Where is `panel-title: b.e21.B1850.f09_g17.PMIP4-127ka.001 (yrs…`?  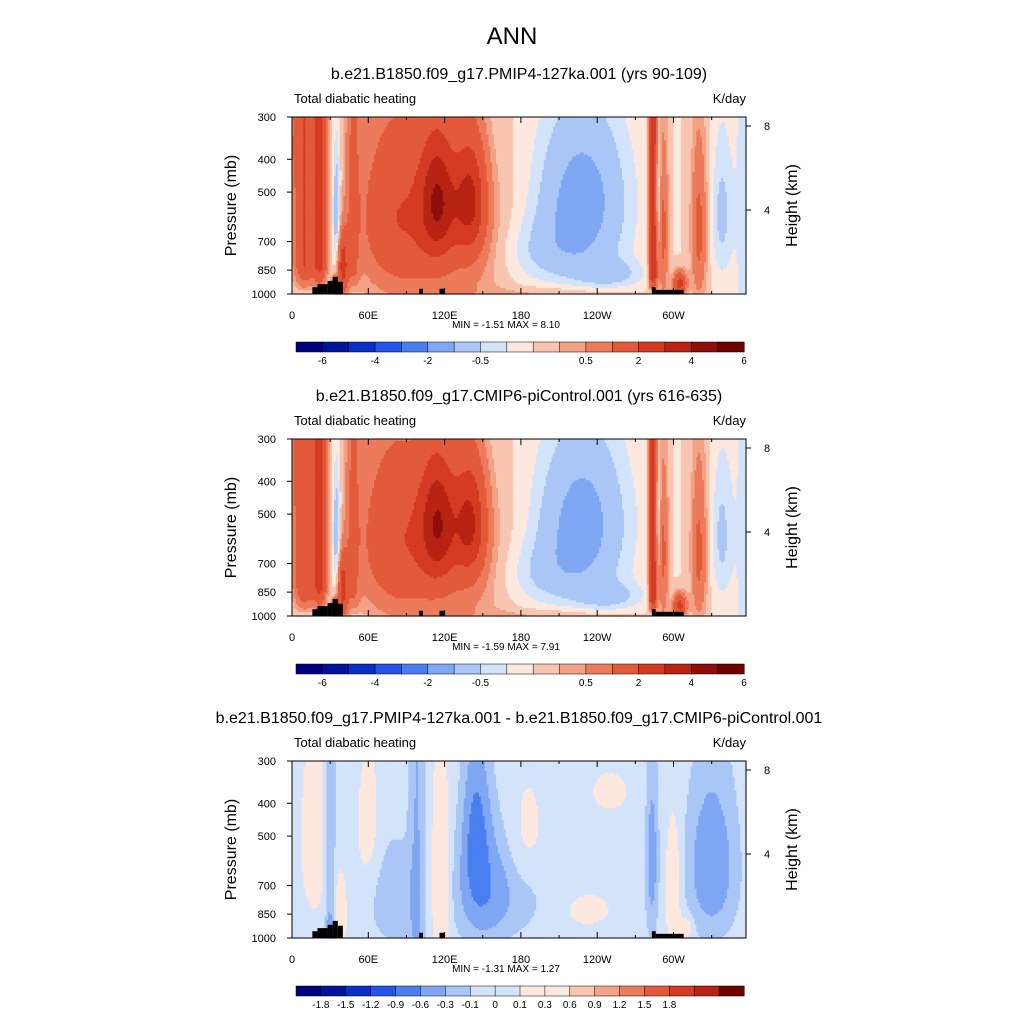 panel-title: b.e21.B1850.f09_g17.PMIP4-127ka.001 (yrs… is located at coordinates (519, 74).